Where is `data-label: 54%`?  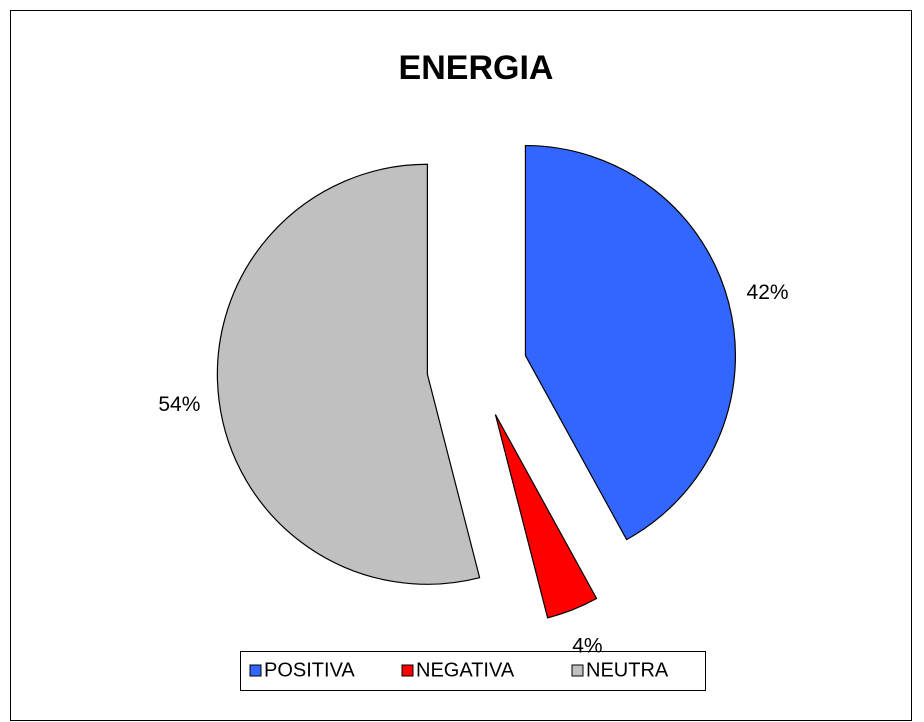
data-label: 54% is located at coordinates (179, 404).